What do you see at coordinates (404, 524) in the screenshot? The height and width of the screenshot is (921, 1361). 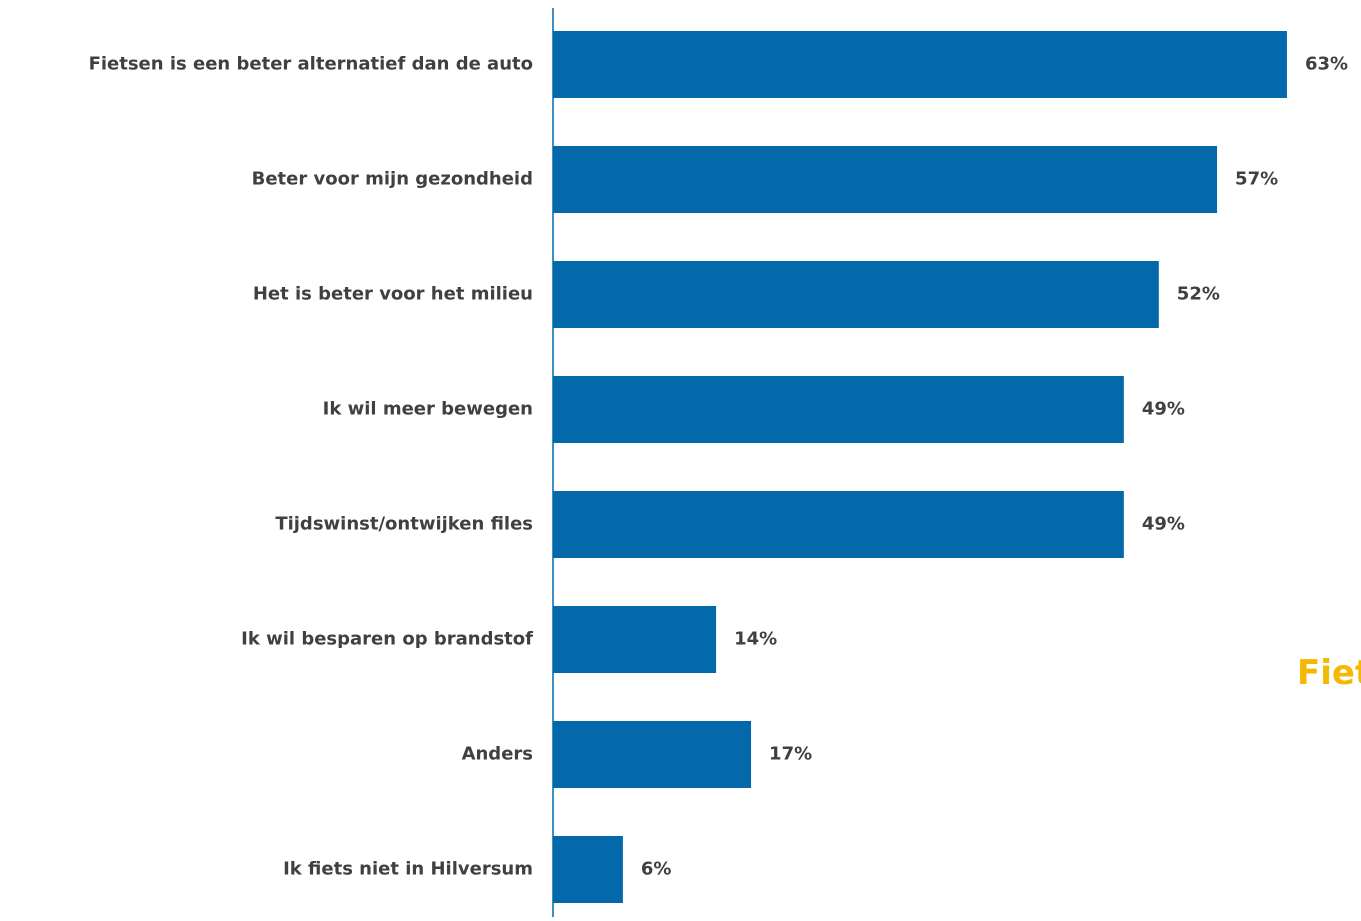 I see `category-label-5: Tijdswinst/ontwijken files` at bounding box center [404, 524].